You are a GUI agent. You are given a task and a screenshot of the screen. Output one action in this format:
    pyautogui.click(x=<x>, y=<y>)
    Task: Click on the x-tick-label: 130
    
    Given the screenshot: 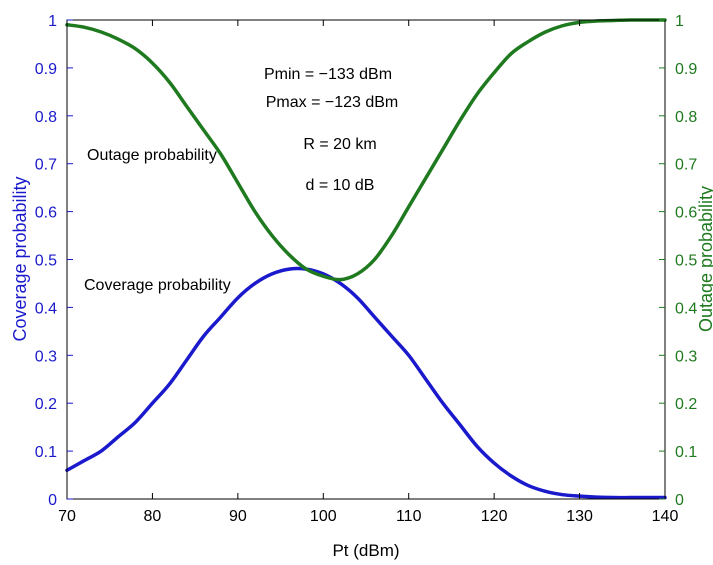 What is the action you would take?
    pyautogui.click(x=579, y=516)
    